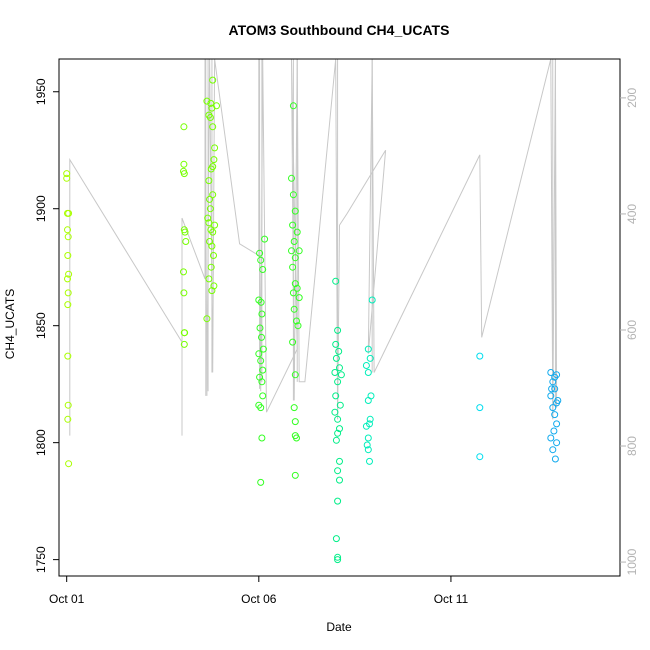 This screenshot has height=650, width=650. I want to click on y-tick-label-0: 1750, so click(41, 559).